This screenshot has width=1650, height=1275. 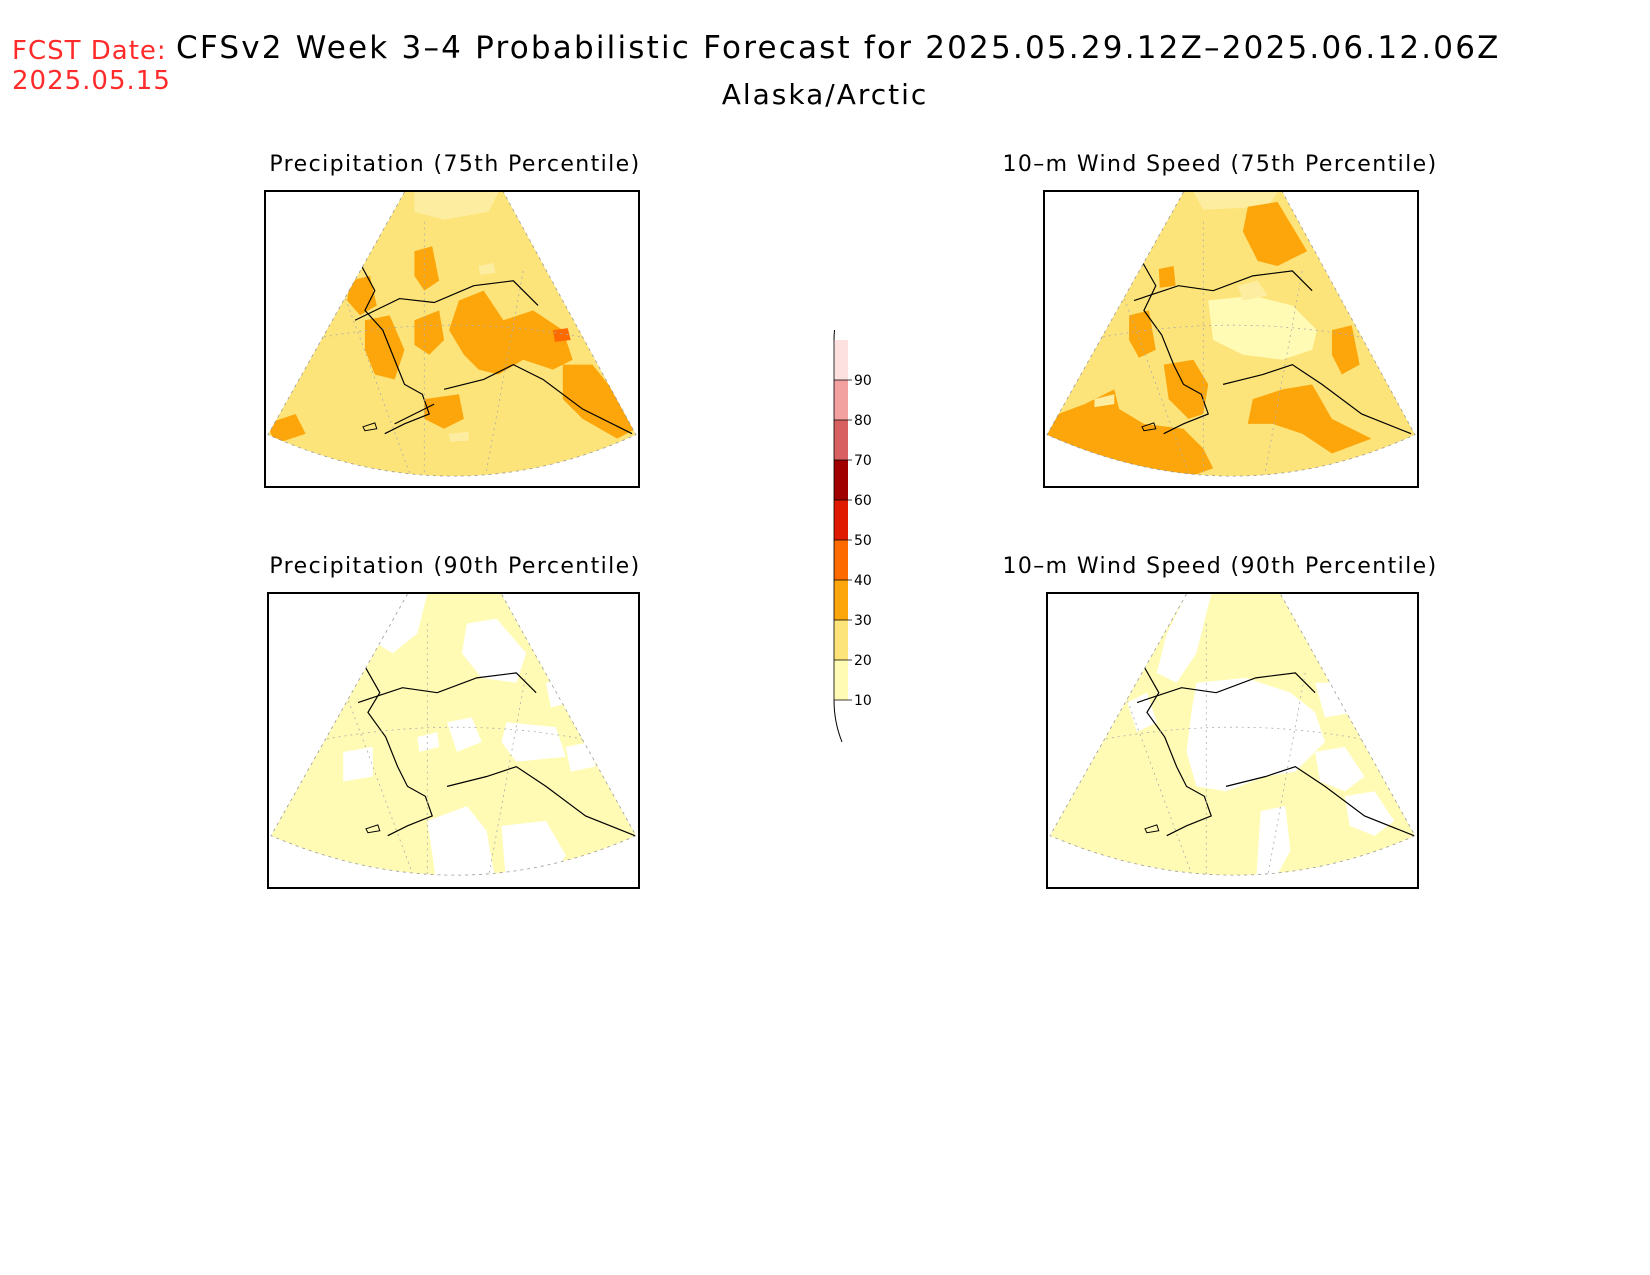 I want to click on region-subtitle: Alaska/Arctic, so click(x=825, y=94).